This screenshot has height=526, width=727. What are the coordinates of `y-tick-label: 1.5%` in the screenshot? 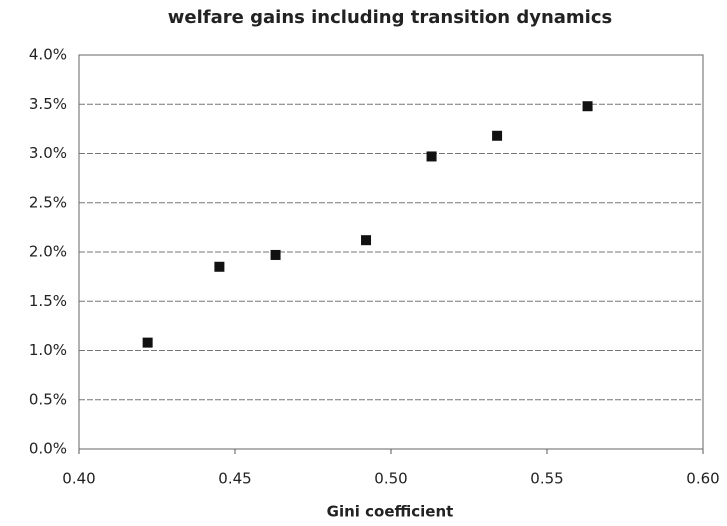 It's located at (48, 301).